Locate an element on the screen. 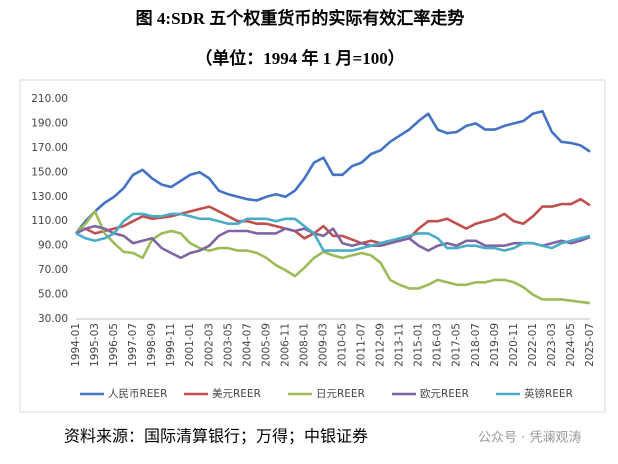 Image resolution: width=618 pixels, height=464 pixels. x-tick-label: 2025-07 is located at coordinates (590, 345).